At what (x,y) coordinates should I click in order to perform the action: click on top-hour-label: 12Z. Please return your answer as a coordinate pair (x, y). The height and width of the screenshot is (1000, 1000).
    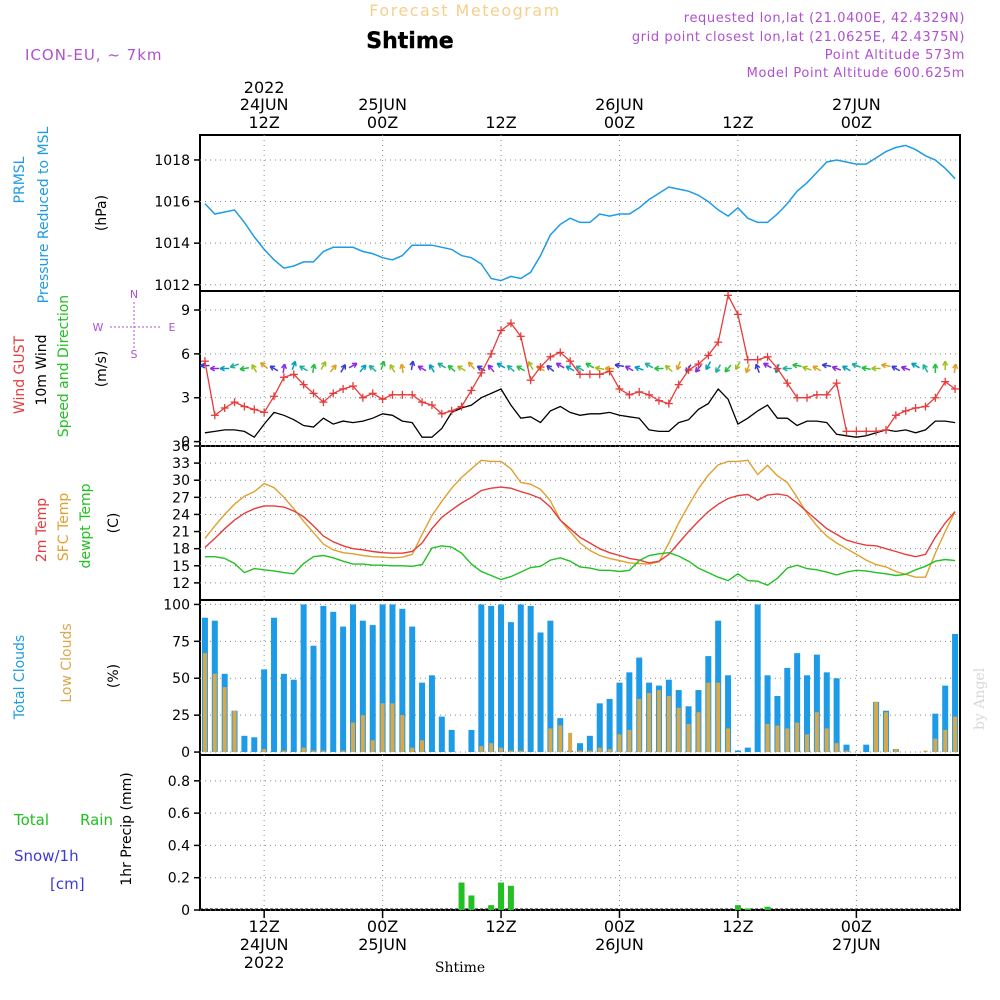
    Looking at the image, I should click on (263, 122).